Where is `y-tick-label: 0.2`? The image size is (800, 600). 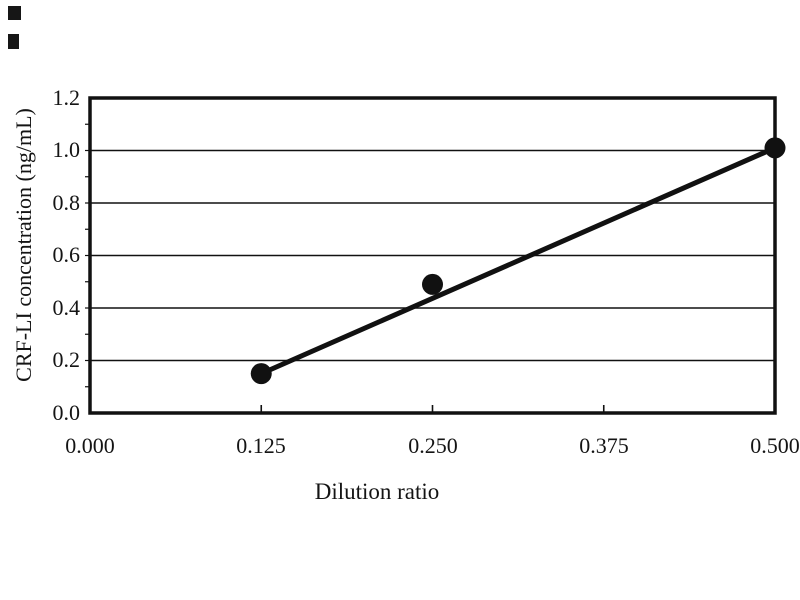 y-tick-label: 0.2 is located at coordinates (66, 359).